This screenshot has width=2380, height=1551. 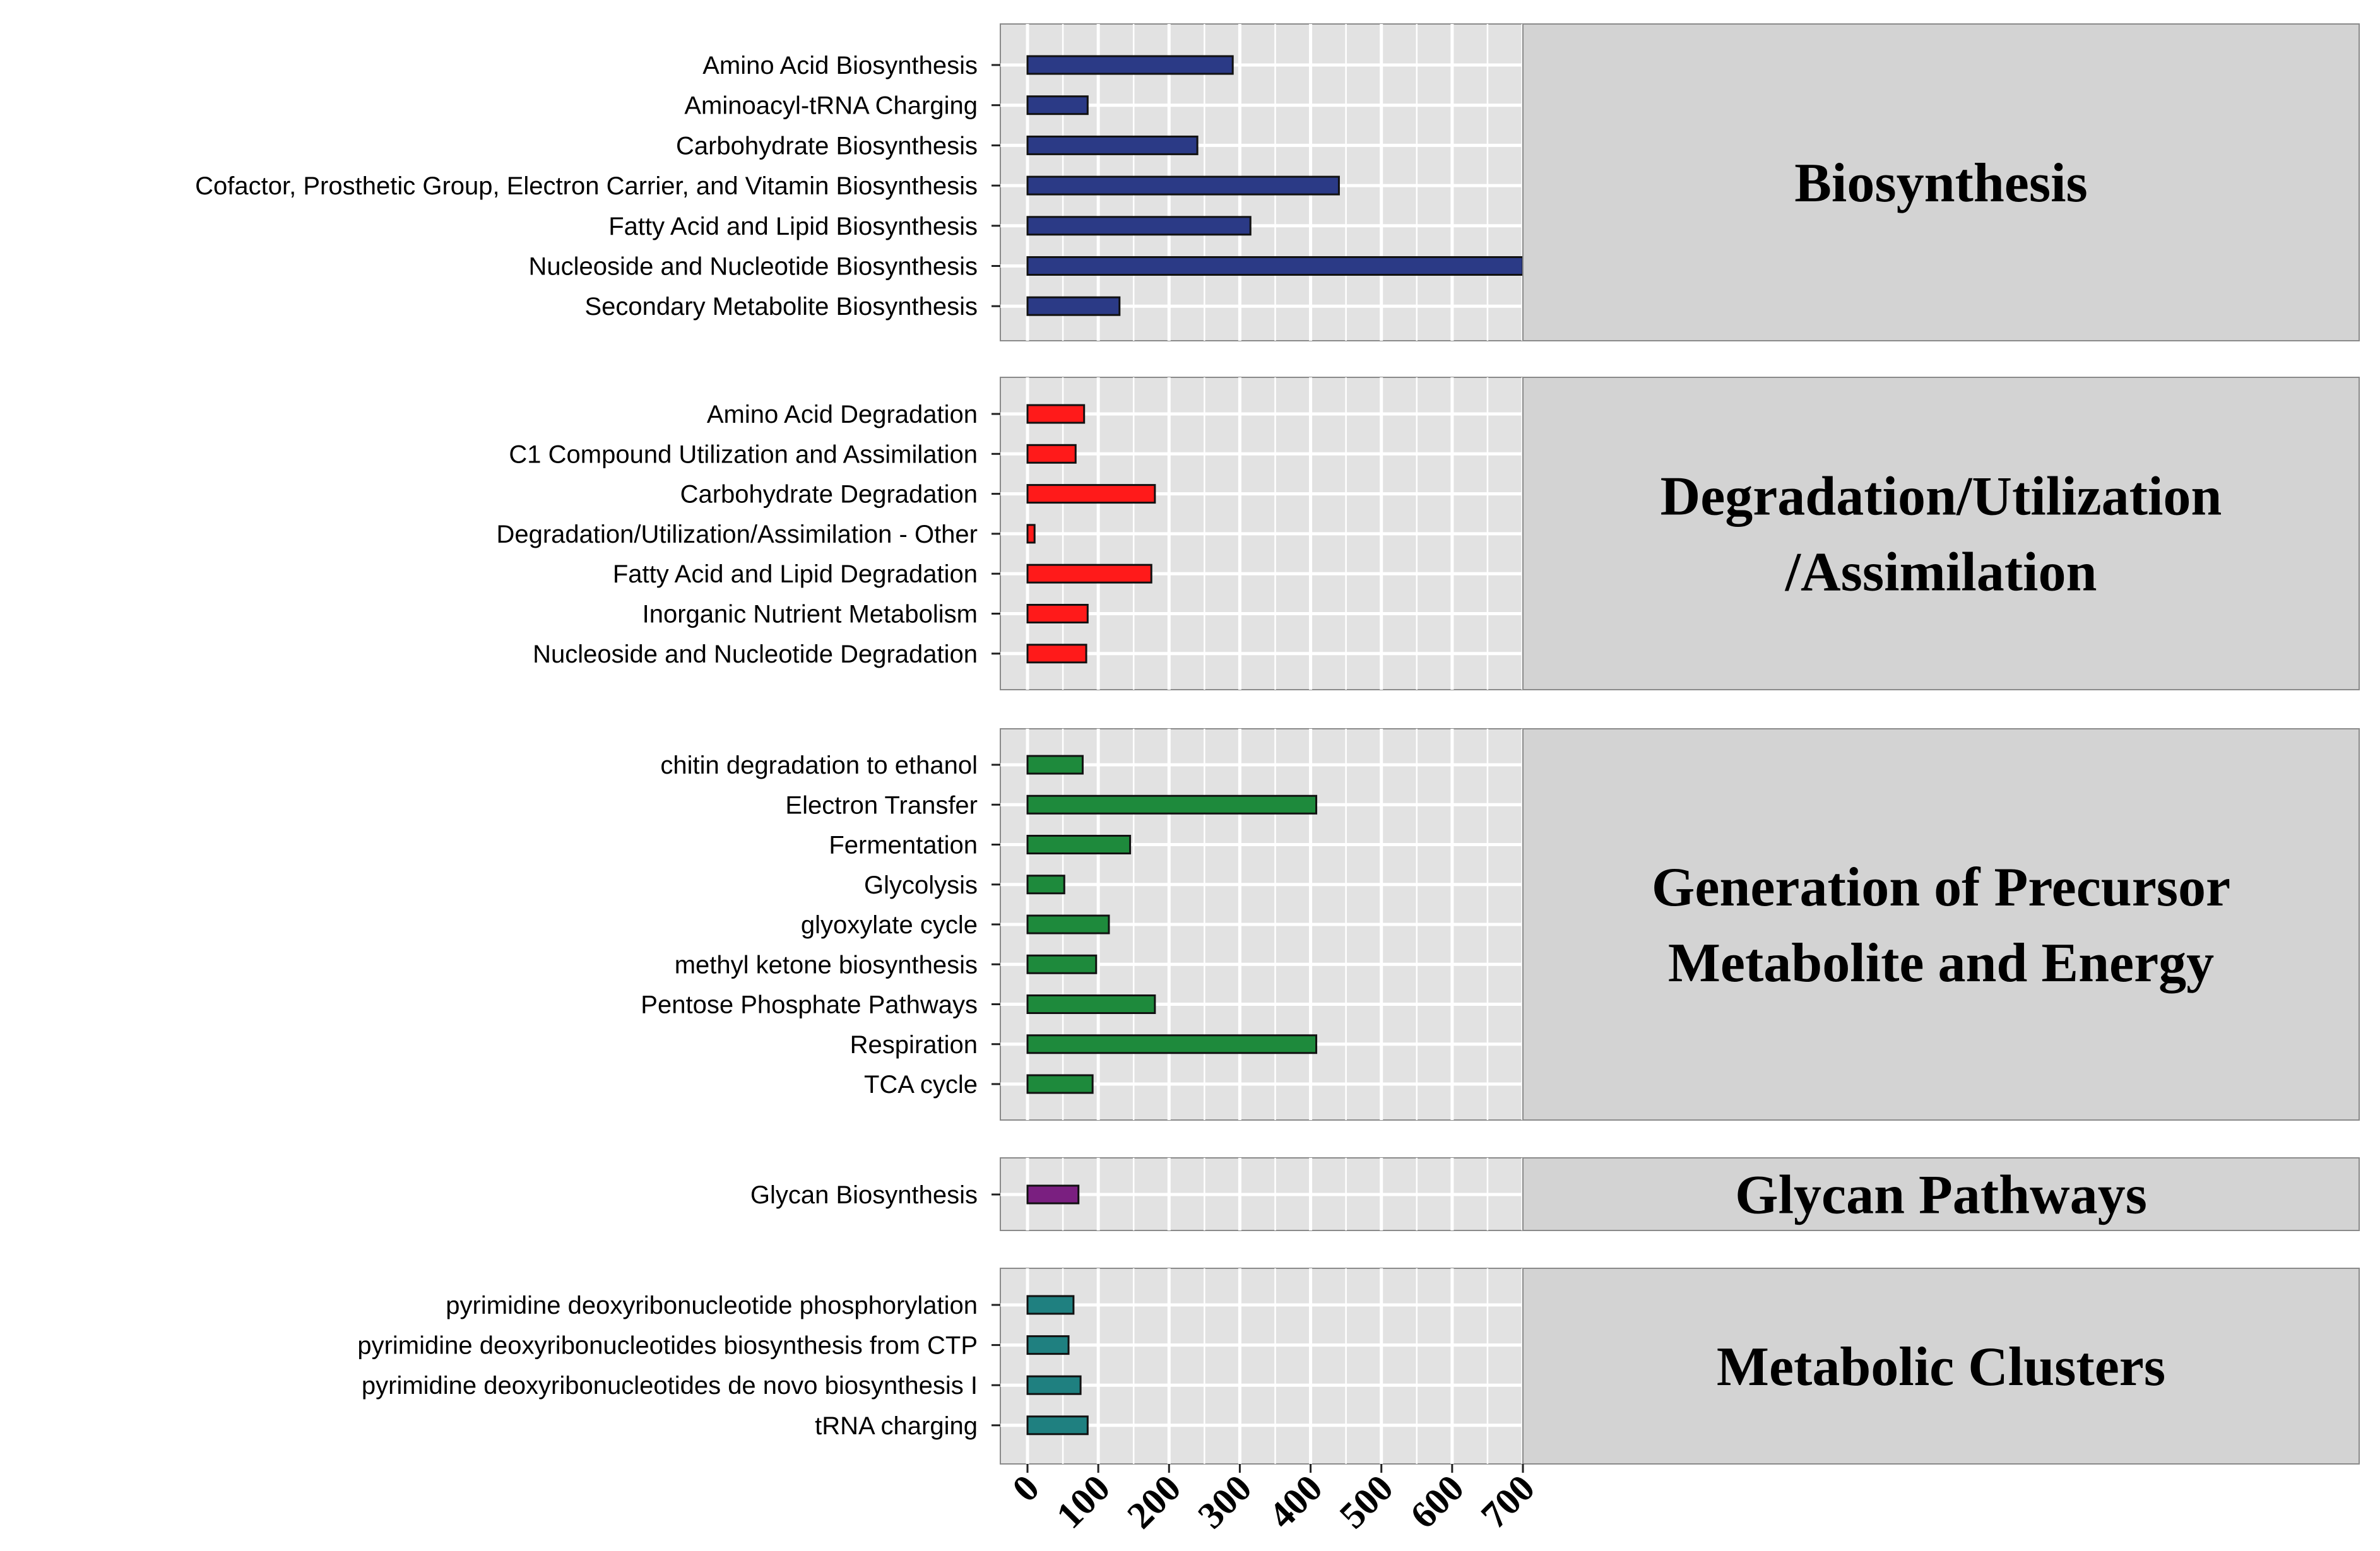 I want to click on group-1-category-label: Fatty Acid and Lipid Biosynthesis, so click(x=793, y=226).